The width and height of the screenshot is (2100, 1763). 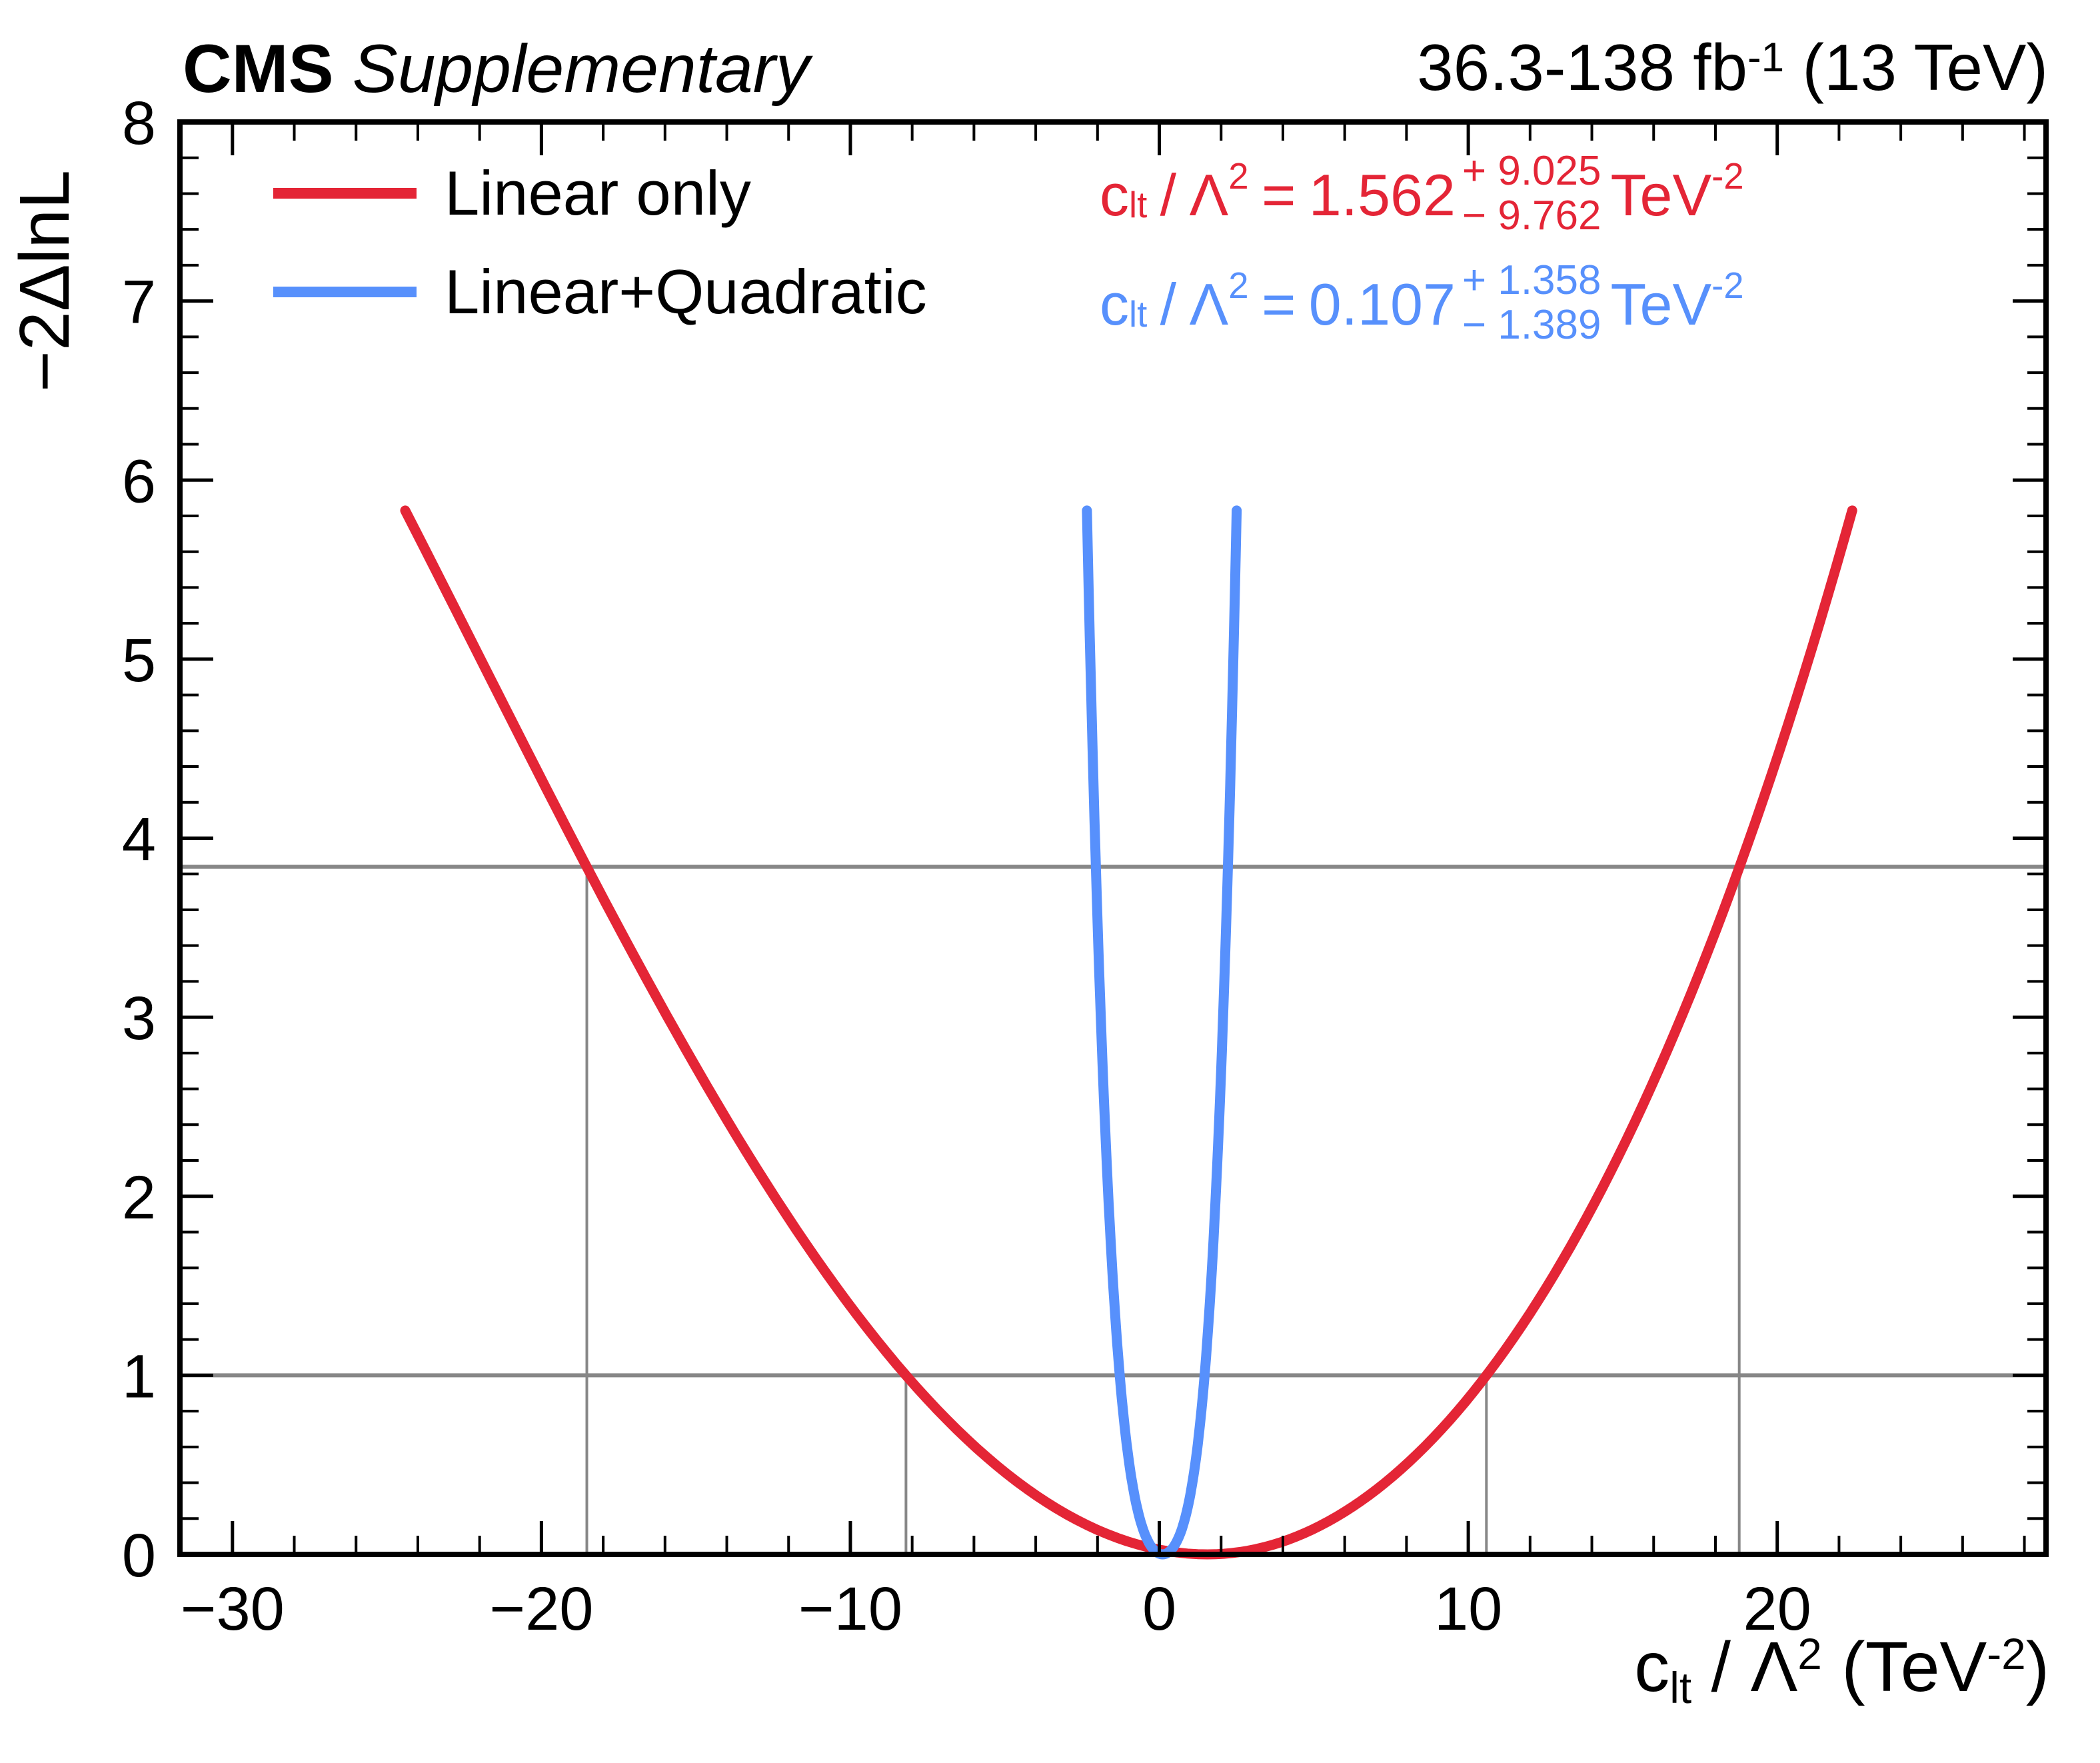 What do you see at coordinates (139, 303) in the screenshot?
I see `y-tick-label: 7` at bounding box center [139, 303].